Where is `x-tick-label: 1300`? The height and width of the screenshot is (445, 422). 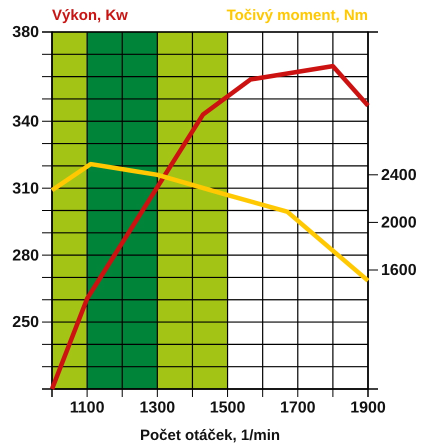 x-tick-label: 1300 is located at coordinates (158, 407).